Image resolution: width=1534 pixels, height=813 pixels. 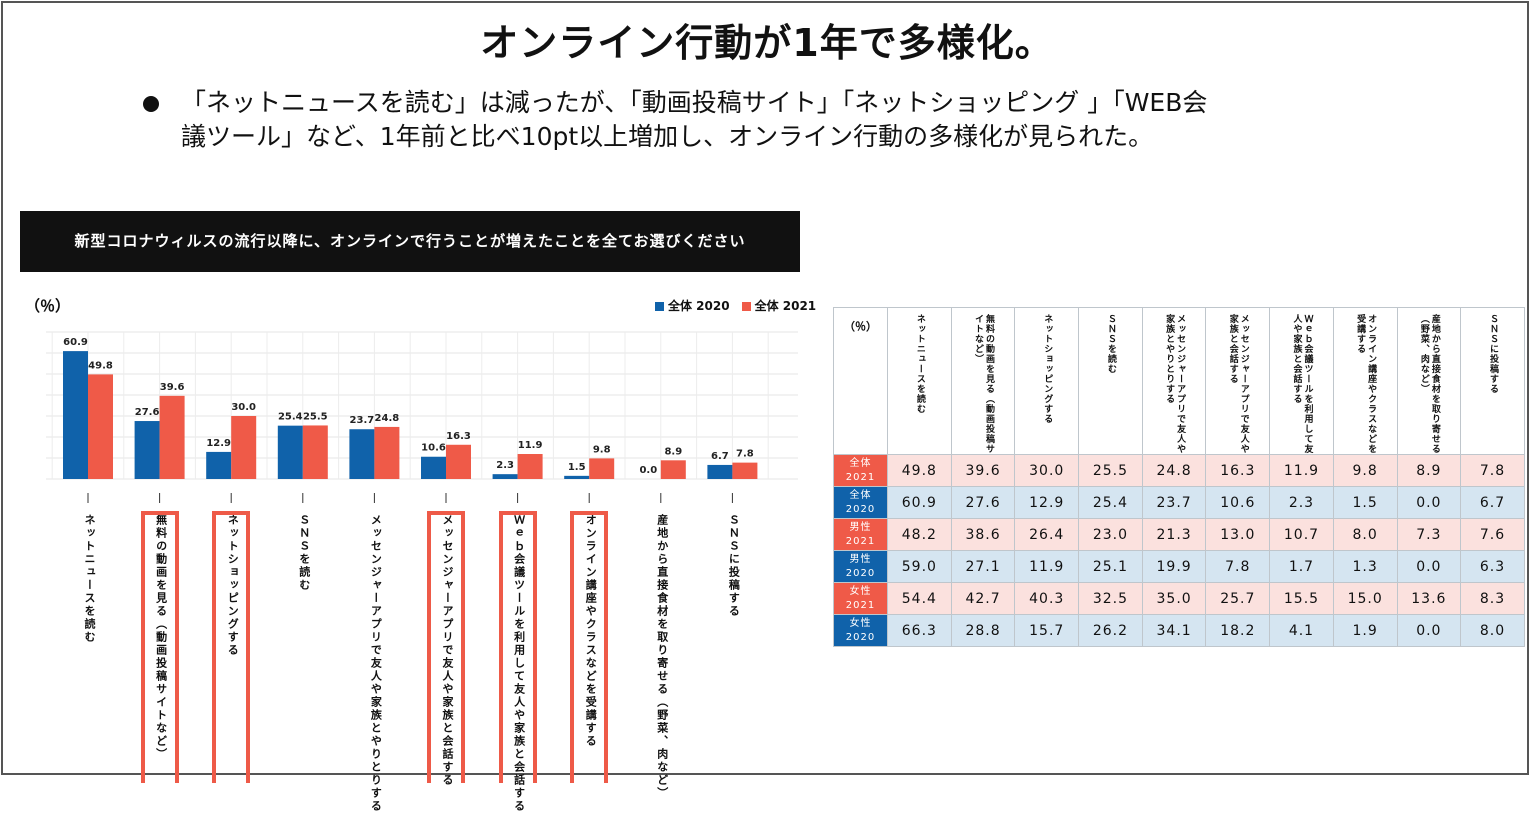 I want to click on x-tick-label: メッセンジャーアプリで友人や家族とやりとりする, so click(x=376, y=663).